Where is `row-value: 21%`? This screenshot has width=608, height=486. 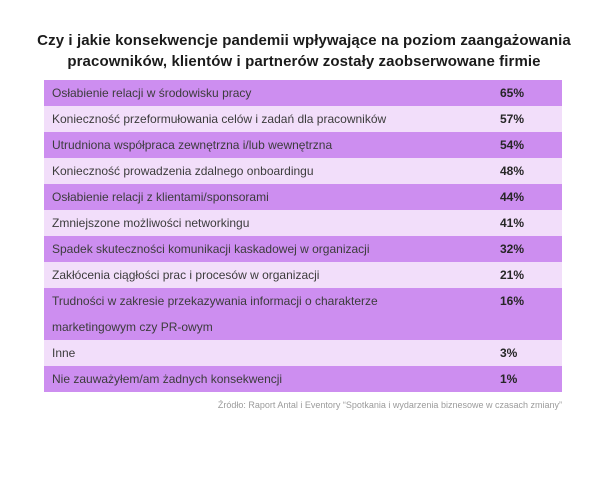 row-value: 21% is located at coordinates (512, 275).